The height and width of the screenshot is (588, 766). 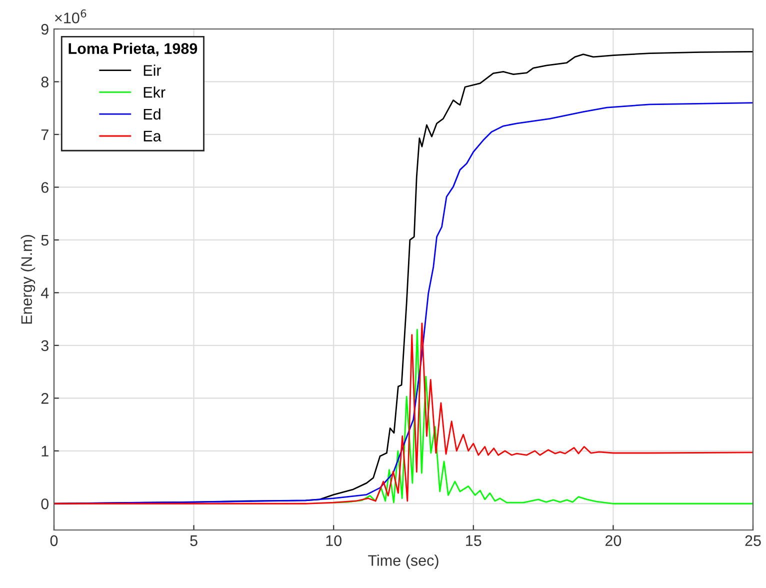 I want to click on x-tick-label: 5, so click(x=194, y=540).